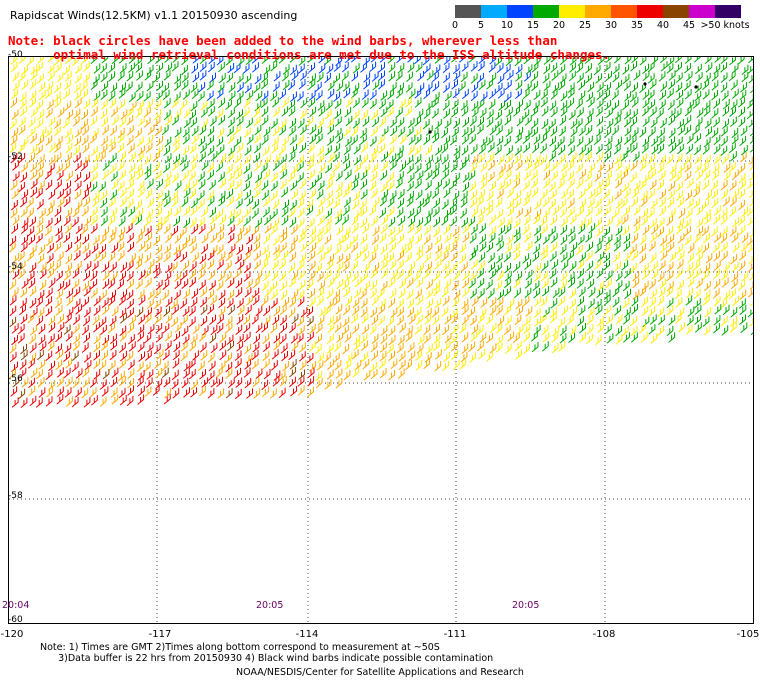  What do you see at coordinates (585, 25) in the screenshot?
I see `legend-label: 25` at bounding box center [585, 25].